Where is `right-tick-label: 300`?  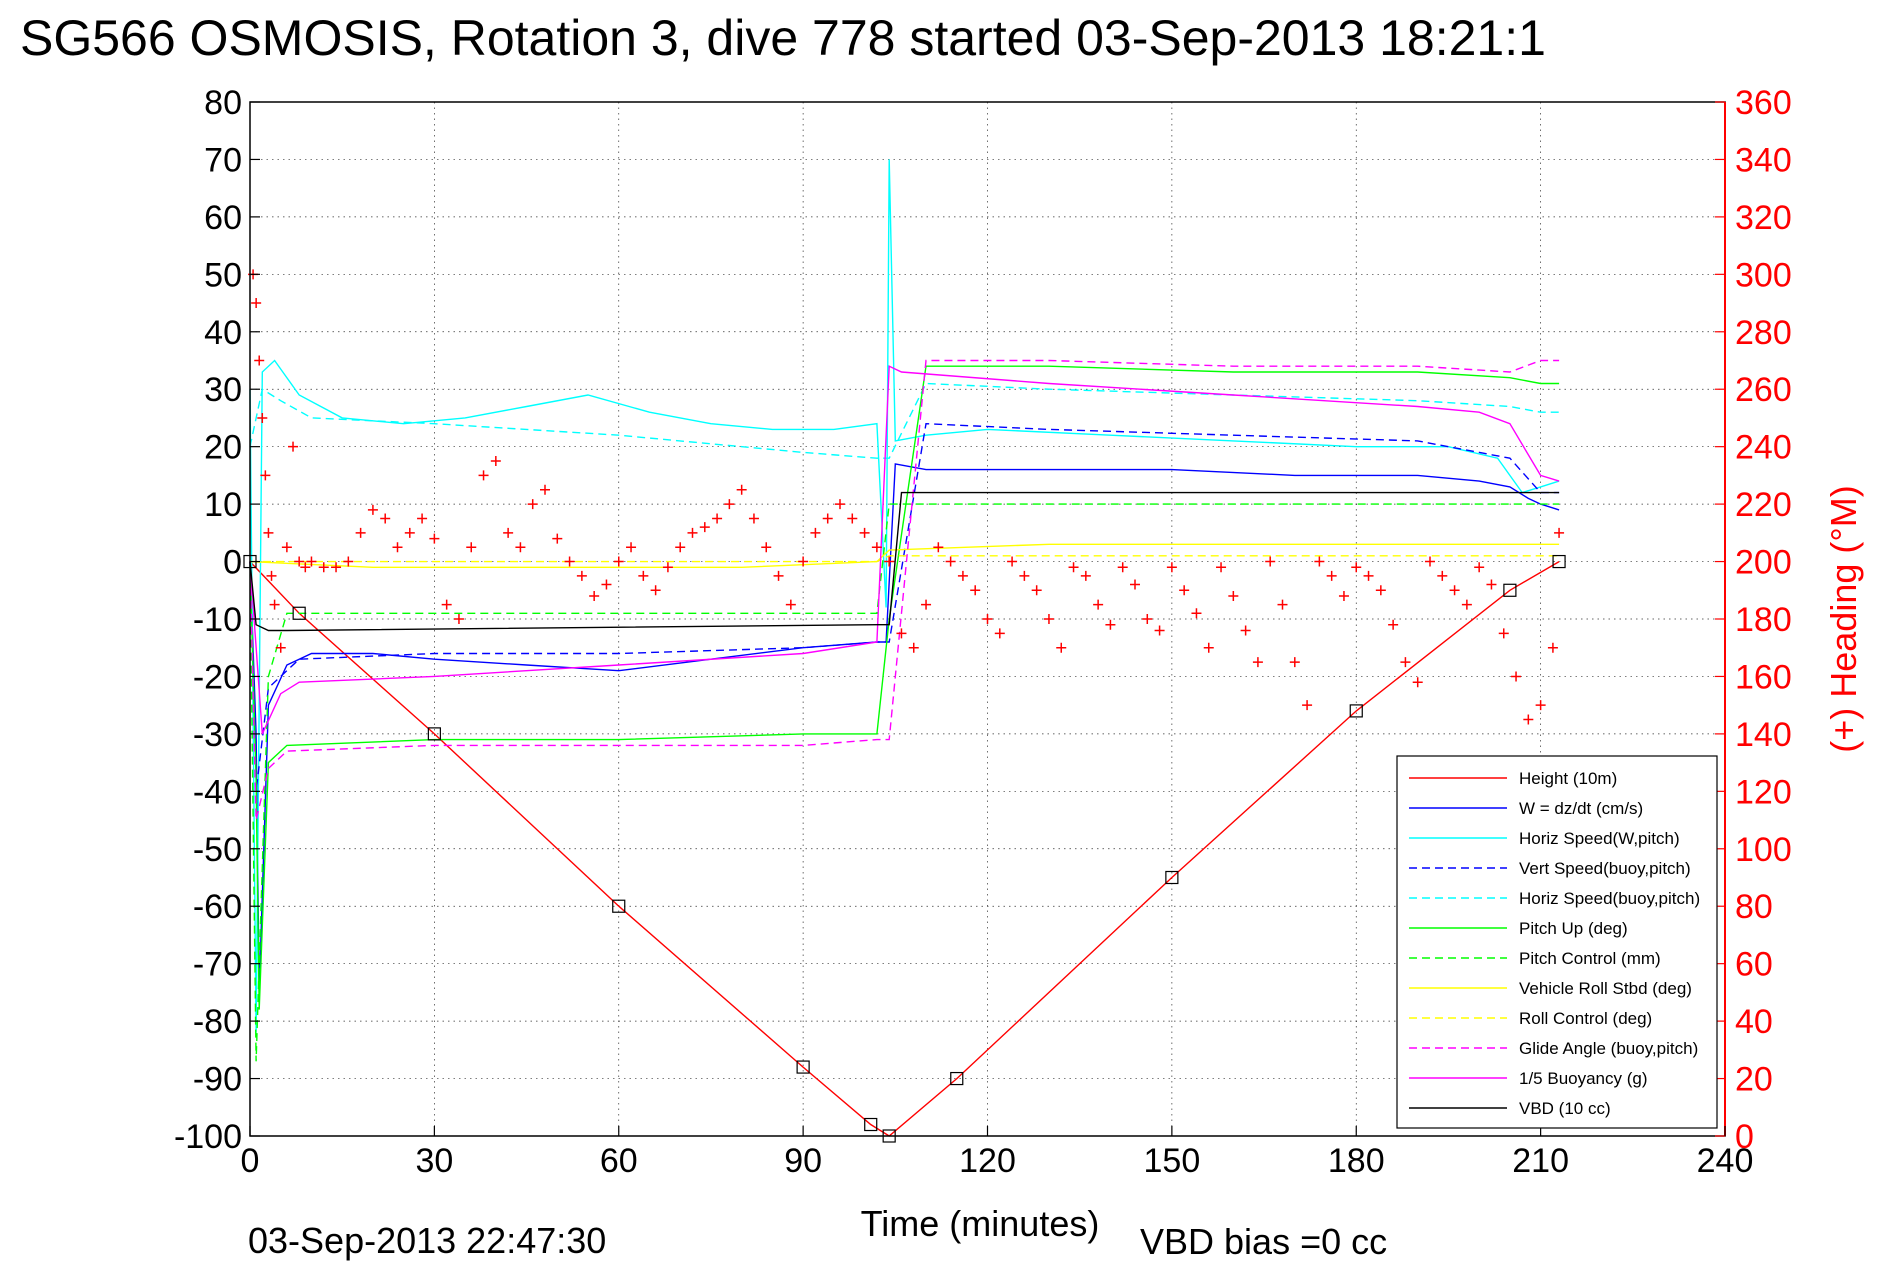
right-tick-label: 300 is located at coordinates (1763, 275).